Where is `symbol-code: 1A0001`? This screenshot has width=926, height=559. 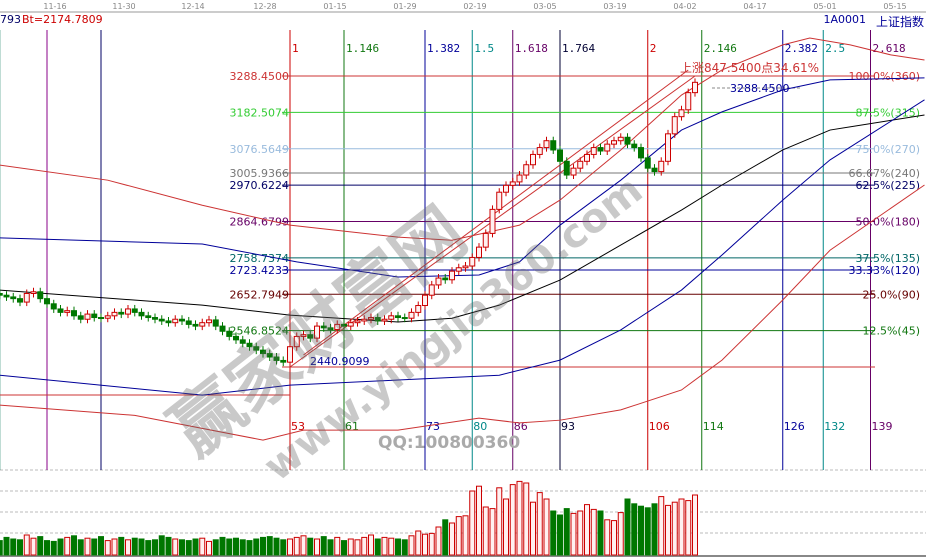
symbol-code: 1A0001 is located at coordinates (844, 19).